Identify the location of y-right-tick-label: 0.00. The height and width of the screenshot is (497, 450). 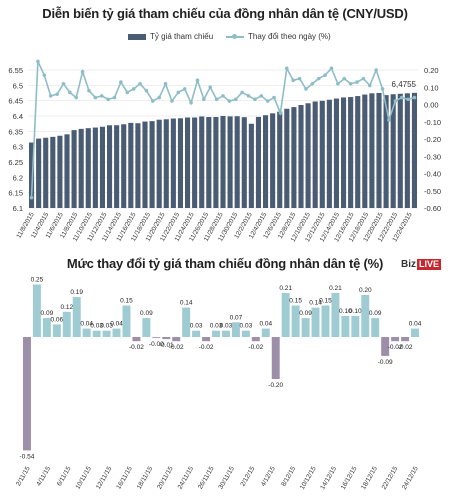
(431, 105).